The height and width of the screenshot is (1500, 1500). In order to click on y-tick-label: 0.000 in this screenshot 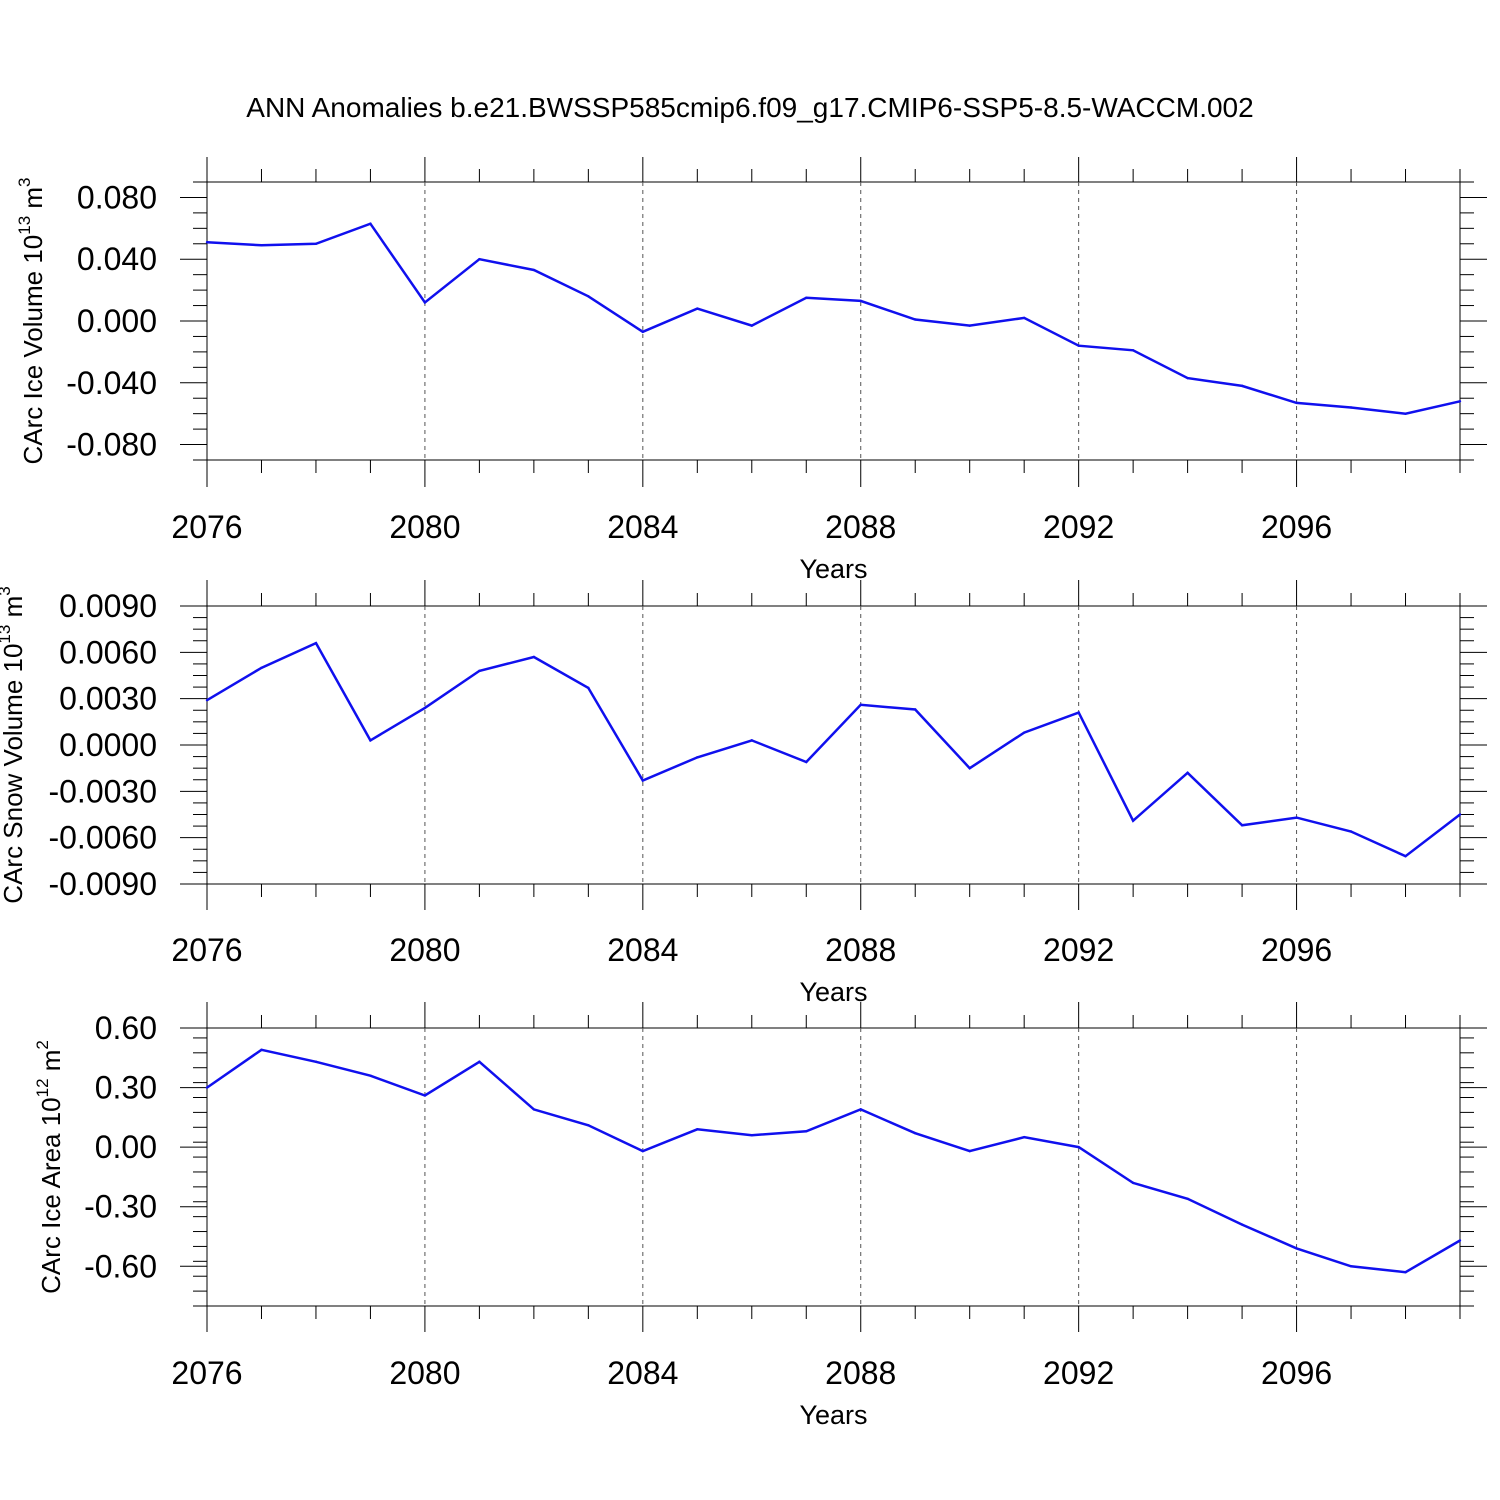, I will do `click(117, 321)`.